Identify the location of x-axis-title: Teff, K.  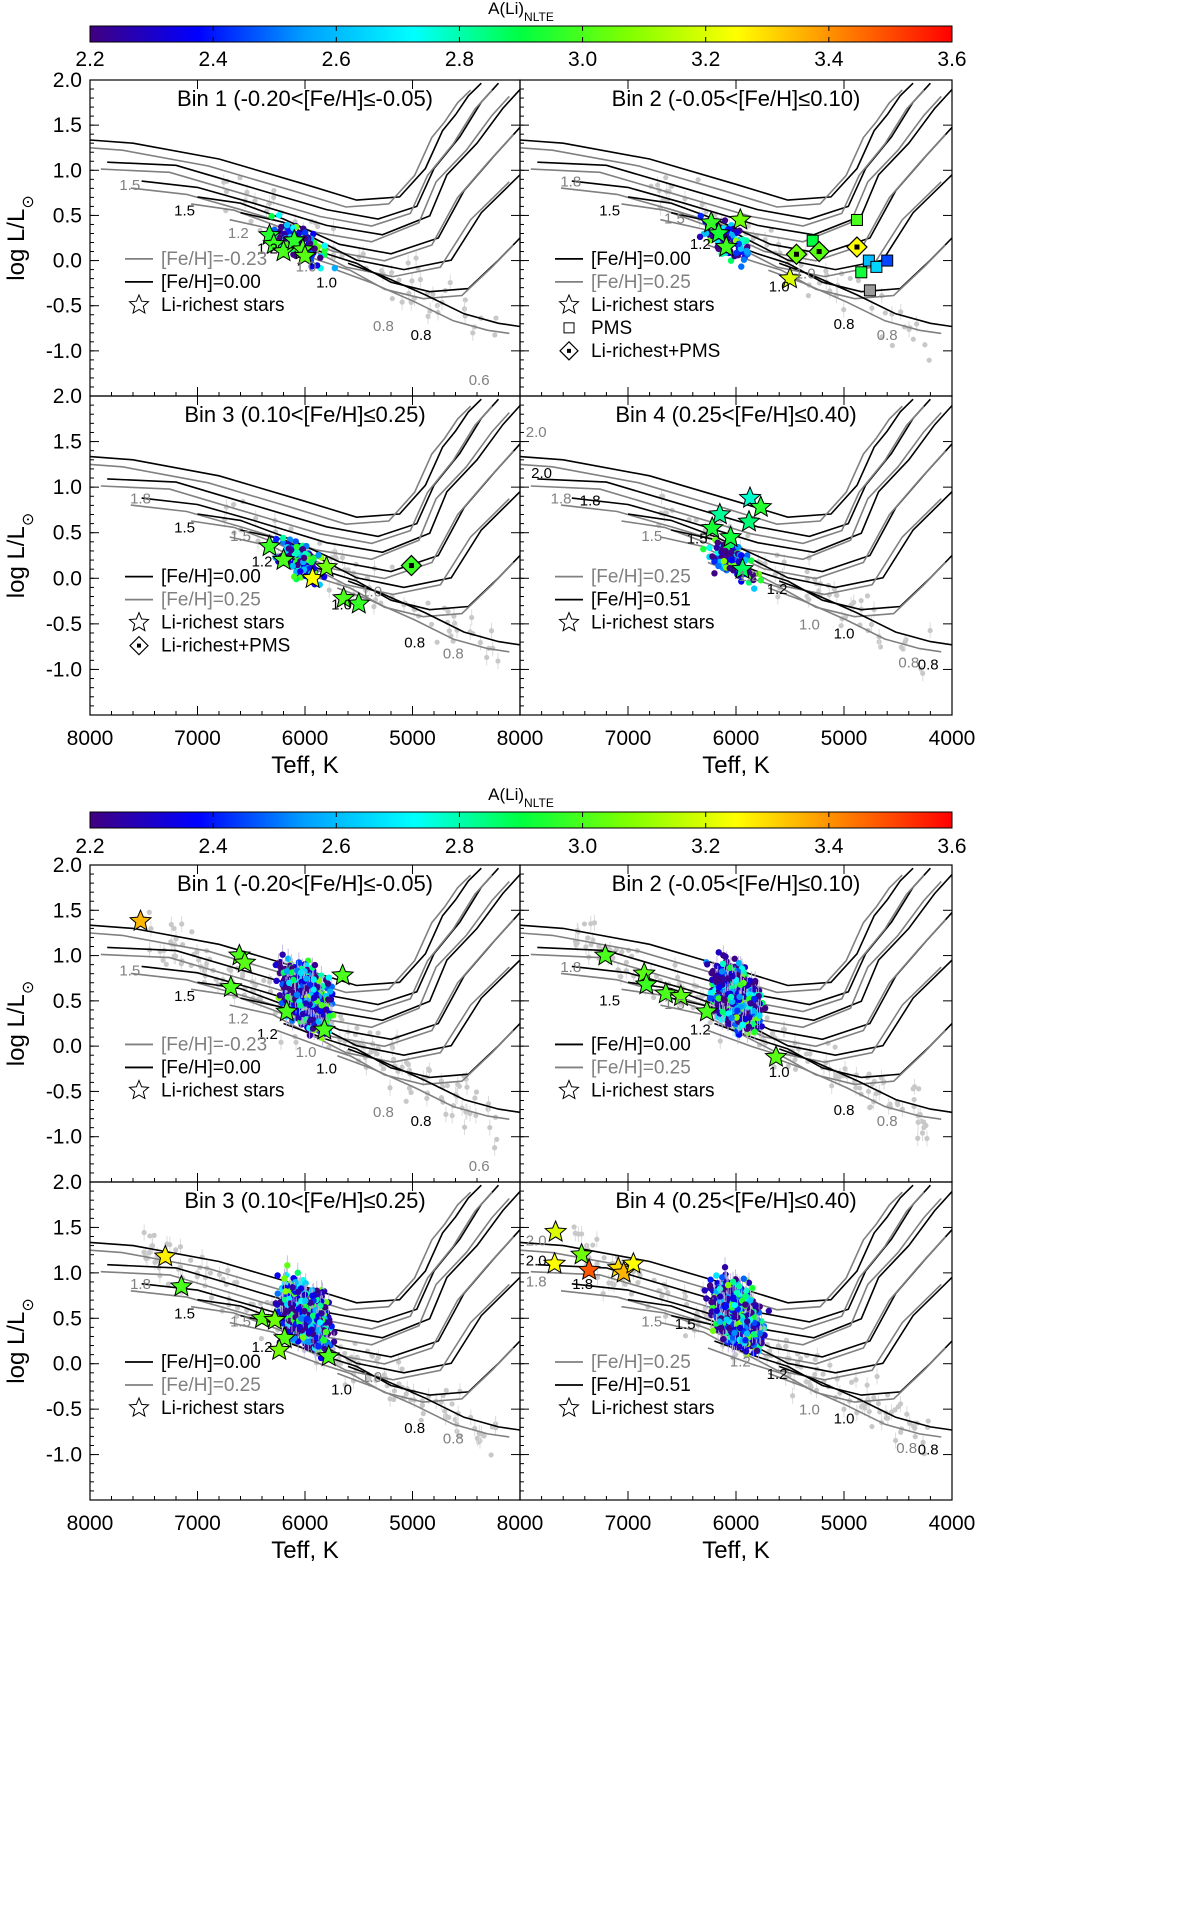
(305, 765).